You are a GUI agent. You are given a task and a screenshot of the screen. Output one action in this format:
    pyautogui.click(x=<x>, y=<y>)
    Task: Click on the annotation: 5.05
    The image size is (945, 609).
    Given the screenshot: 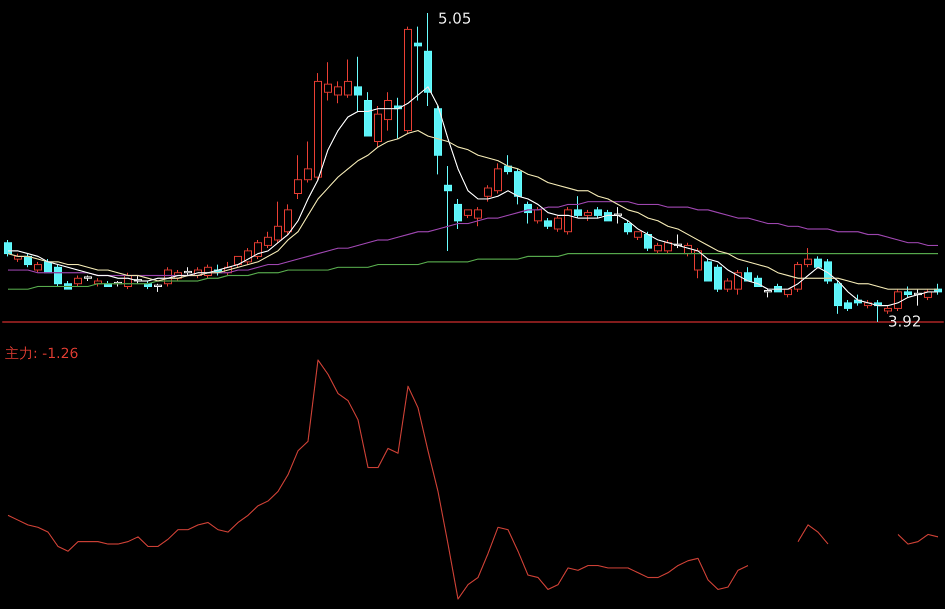 What is the action you would take?
    pyautogui.click(x=455, y=19)
    